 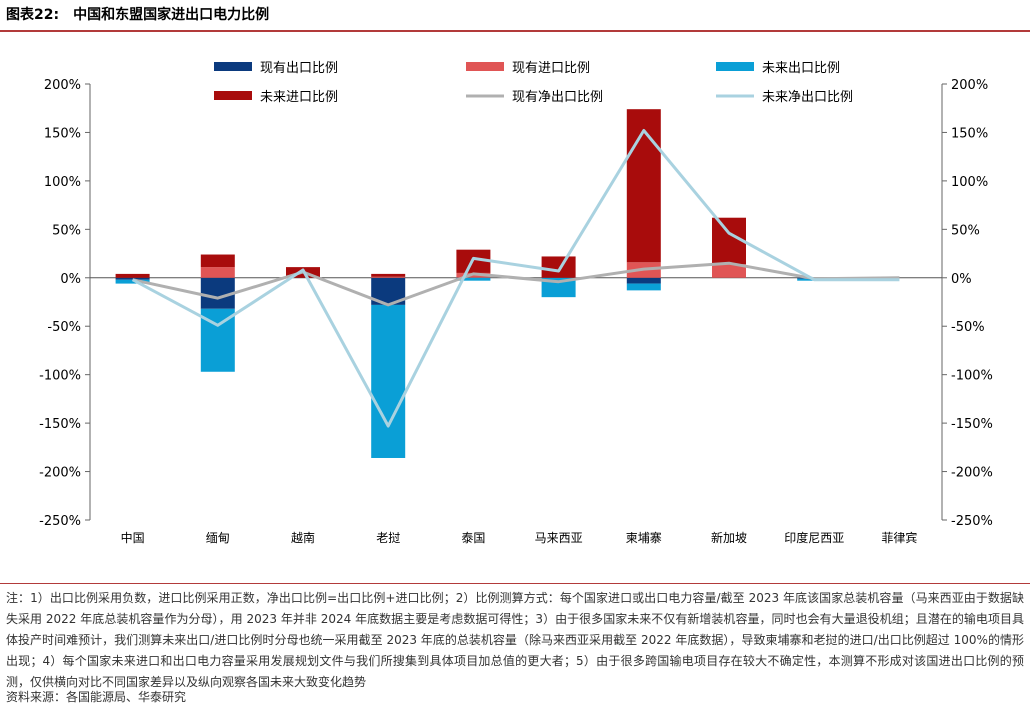 What do you see at coordinates (729, 537) in the screenshot?
I see `x-tick-label: 新加坡` at bounding box center [729, 537].